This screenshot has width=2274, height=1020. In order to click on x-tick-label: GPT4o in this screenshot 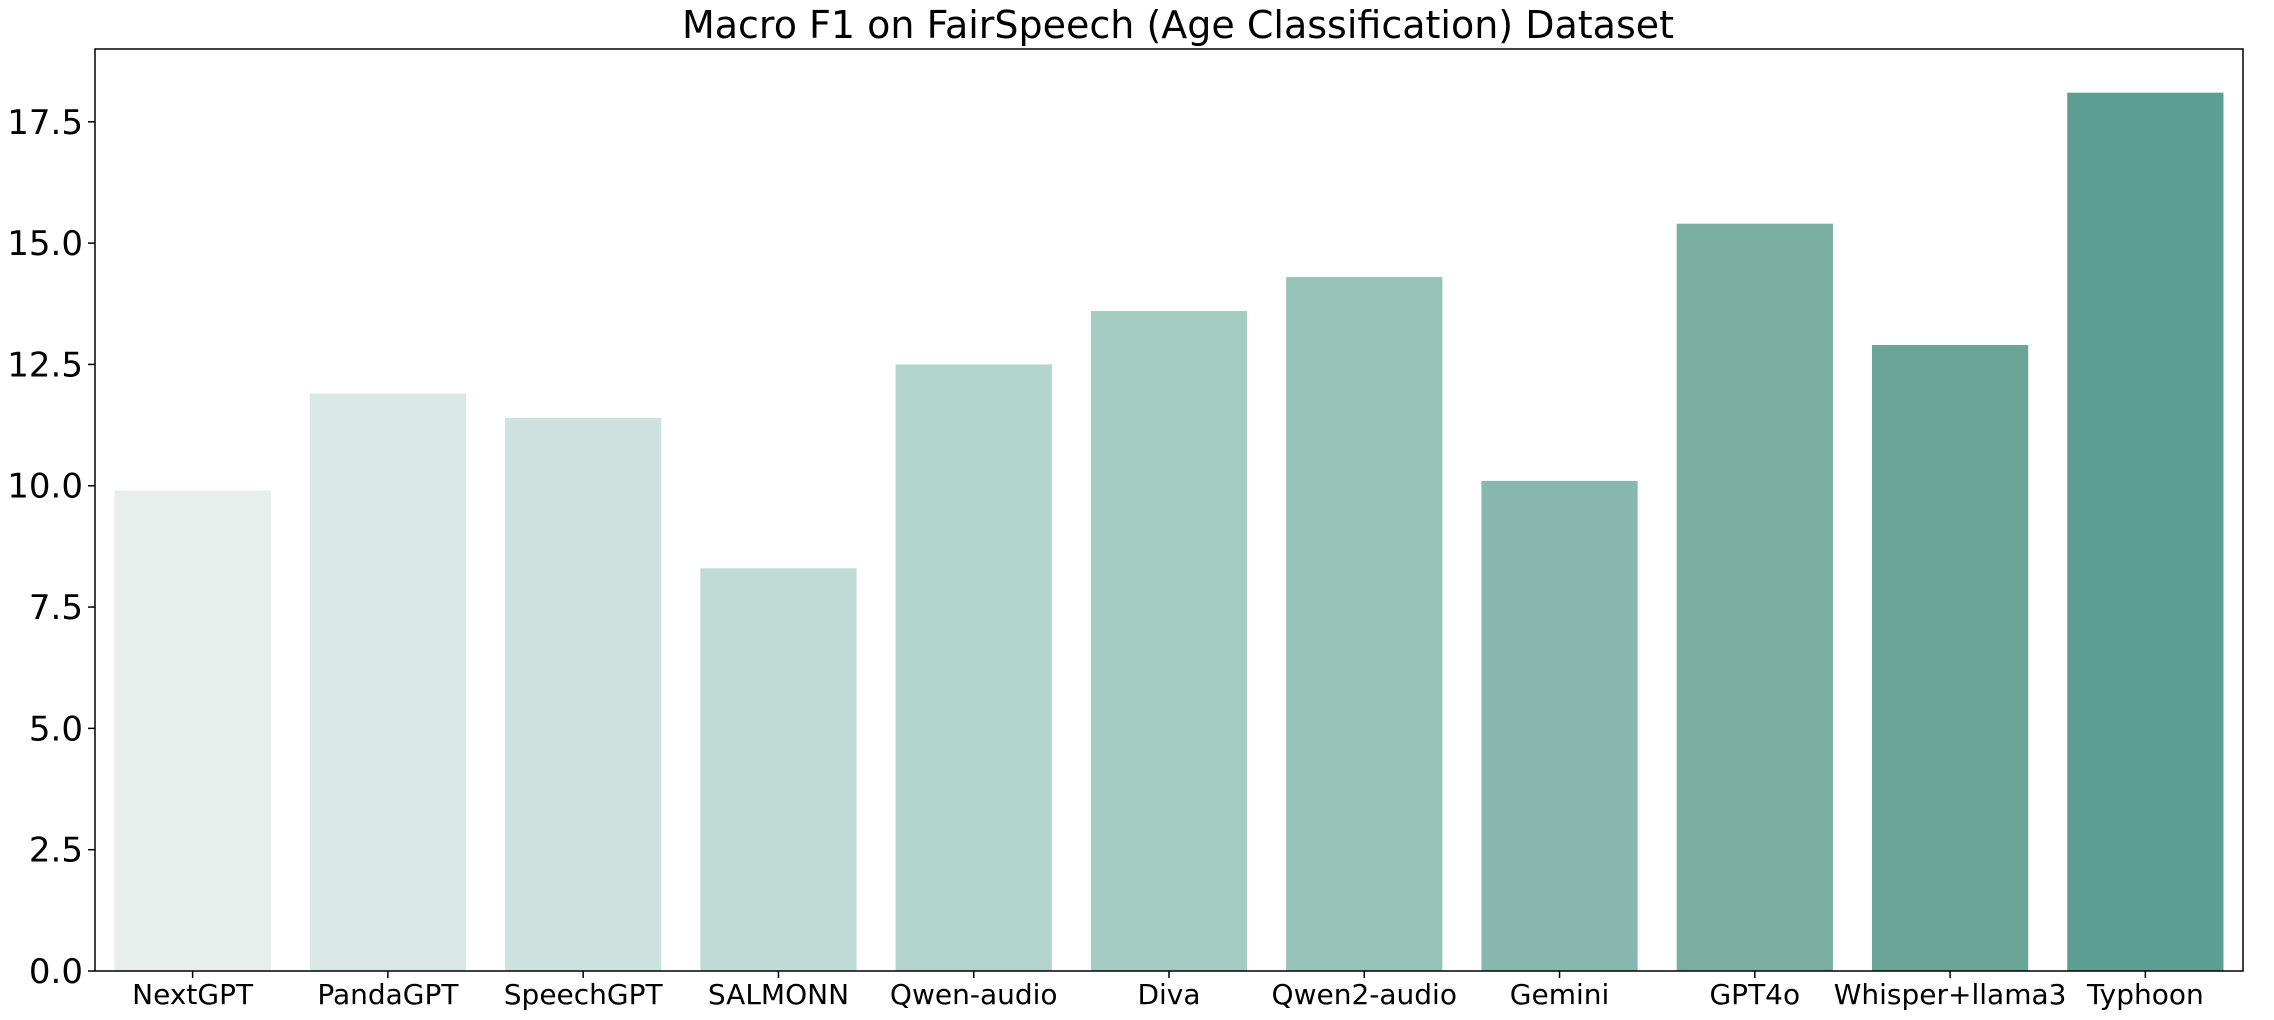, I will do `click(1754, 994)`.